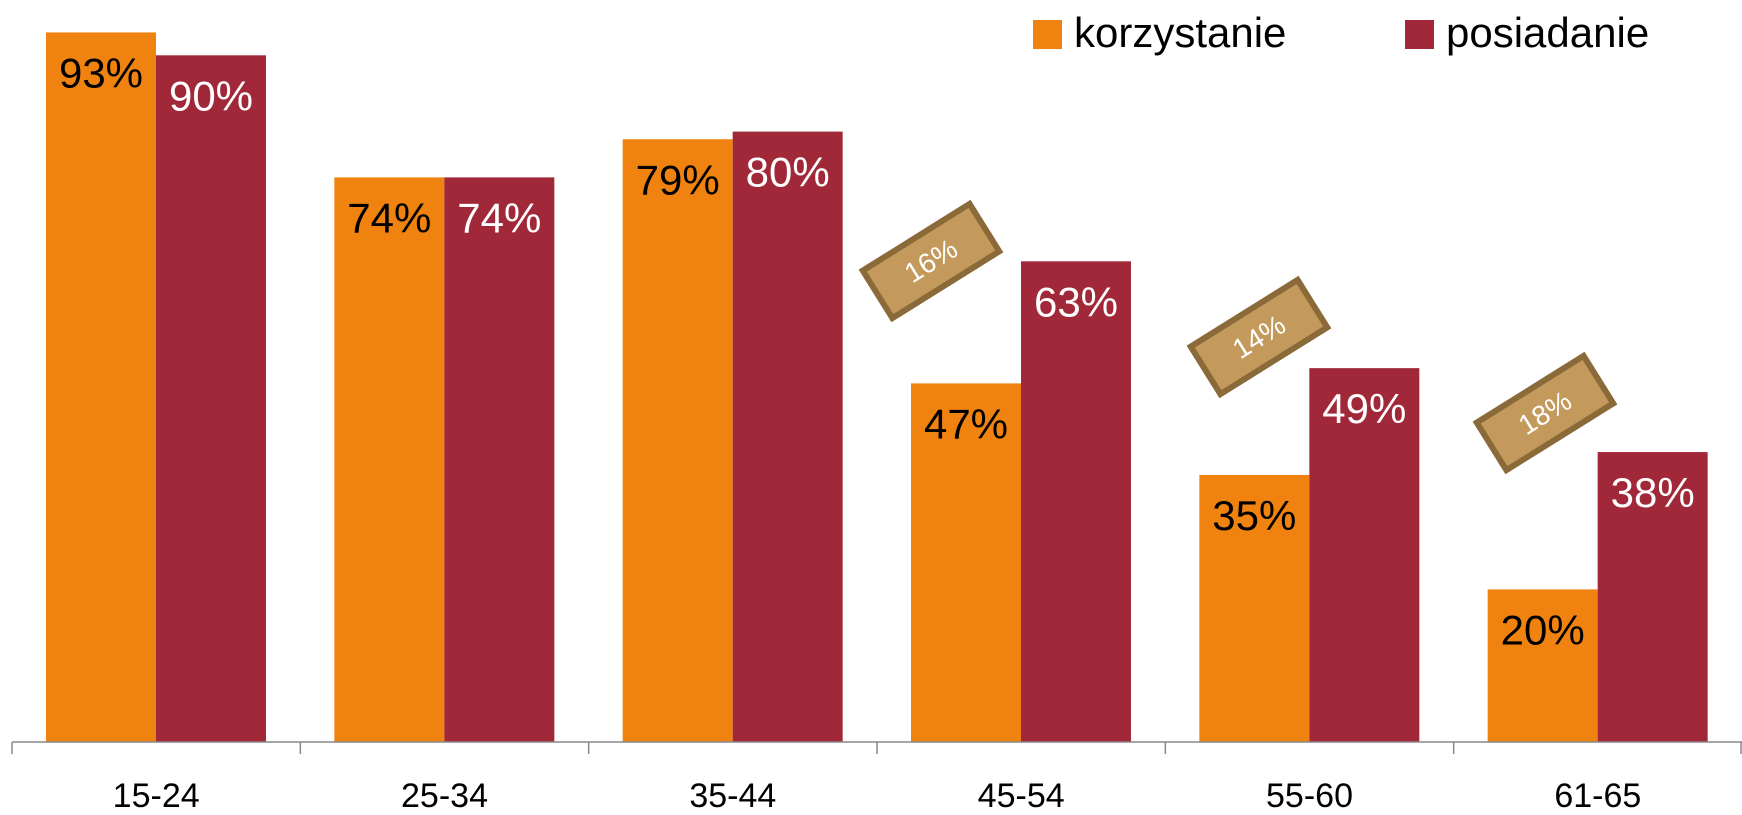  Describe the element at coordinates (1309, 796) in the screenshot. I see `x-tick-label: 55-60` at that location.